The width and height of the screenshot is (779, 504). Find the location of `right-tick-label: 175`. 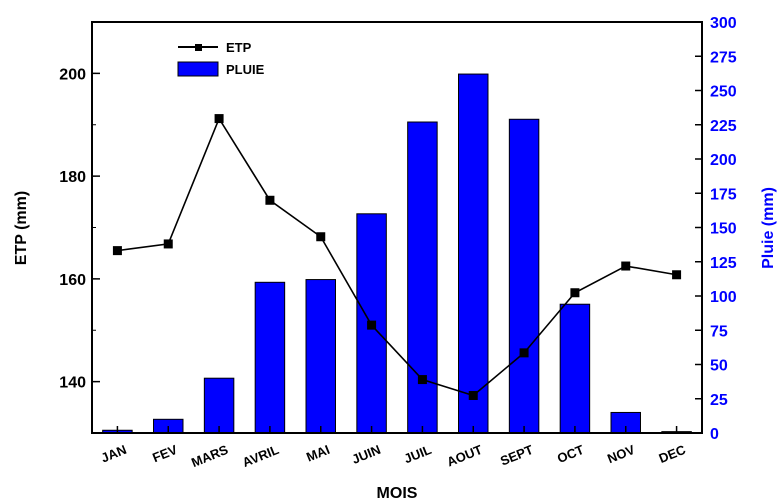

right-tick-label: 175 is located at coordinates (723, 194).